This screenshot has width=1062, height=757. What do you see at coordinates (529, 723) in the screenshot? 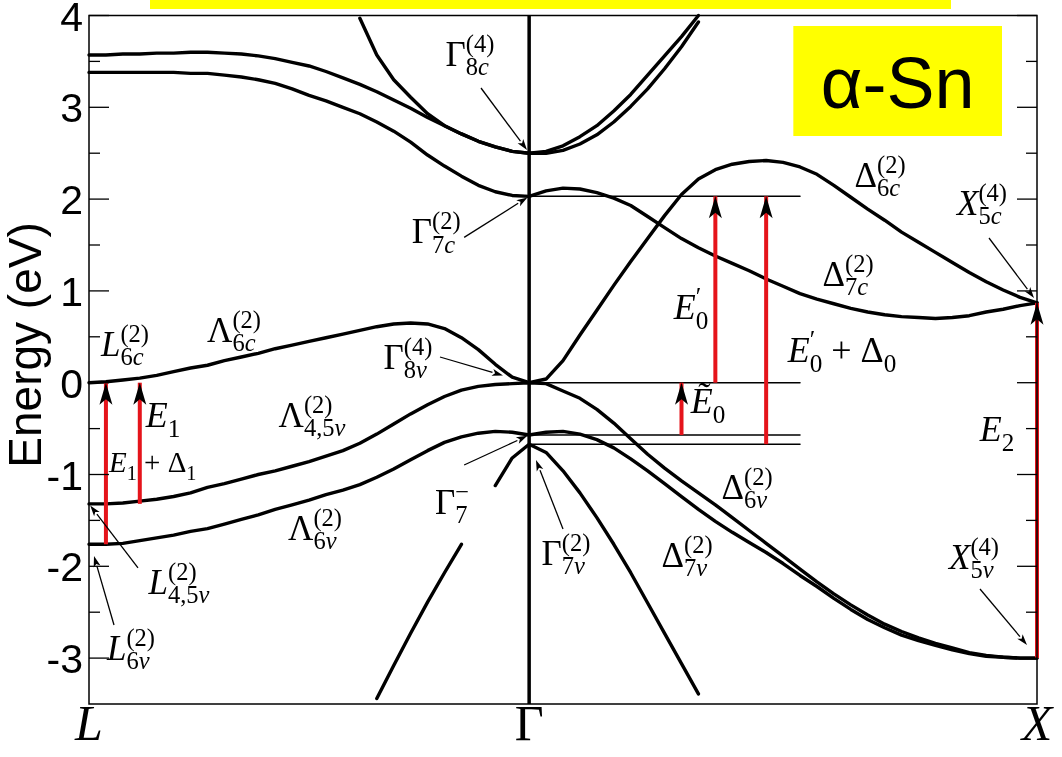
I see `x-tick-label: Γ` at bounding box center [529, 723].